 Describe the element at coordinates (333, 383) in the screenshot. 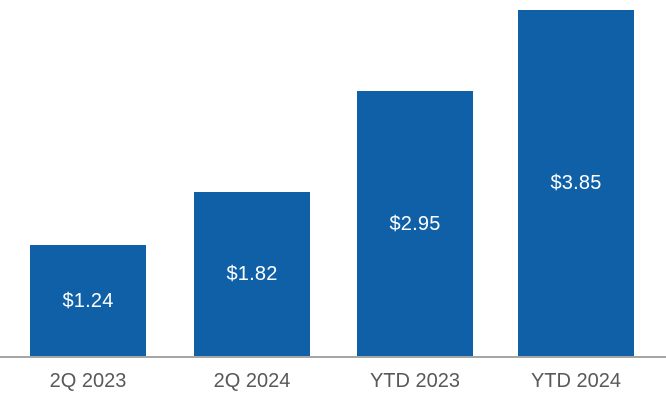

I see `x-axis-labels: 2Q 2023 2Q 2024 YTD 2023 YTD 2024` at that location.